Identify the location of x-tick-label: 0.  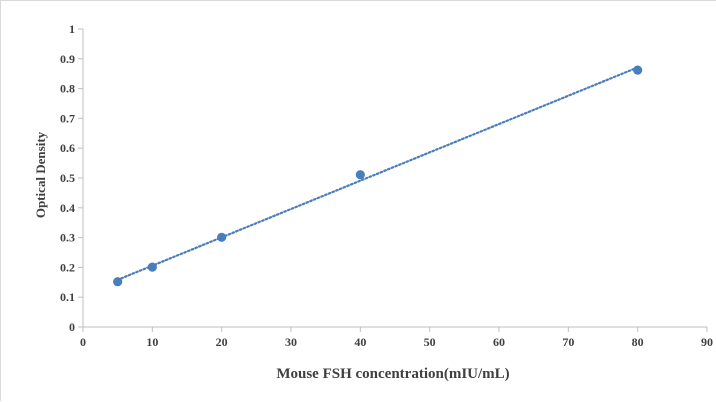
(83, 342).